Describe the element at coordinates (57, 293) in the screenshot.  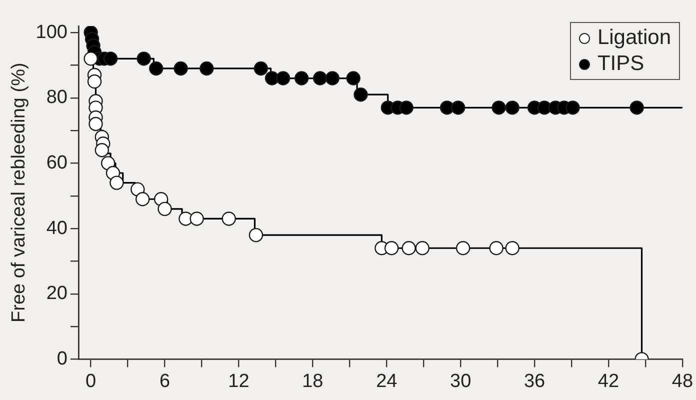
I see `y-tick-label: 20` at that location.